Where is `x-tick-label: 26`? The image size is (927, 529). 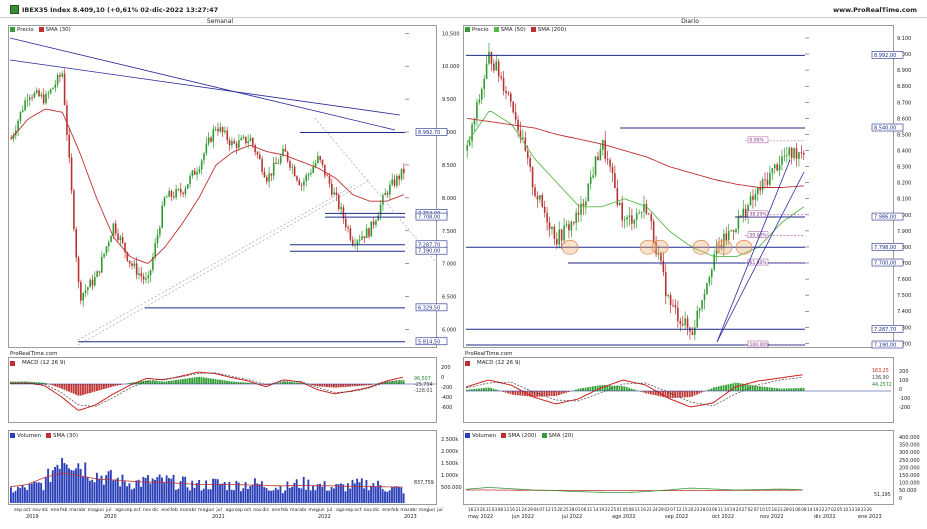 x-tick-label: 26 is located at coordinates (483, 509).